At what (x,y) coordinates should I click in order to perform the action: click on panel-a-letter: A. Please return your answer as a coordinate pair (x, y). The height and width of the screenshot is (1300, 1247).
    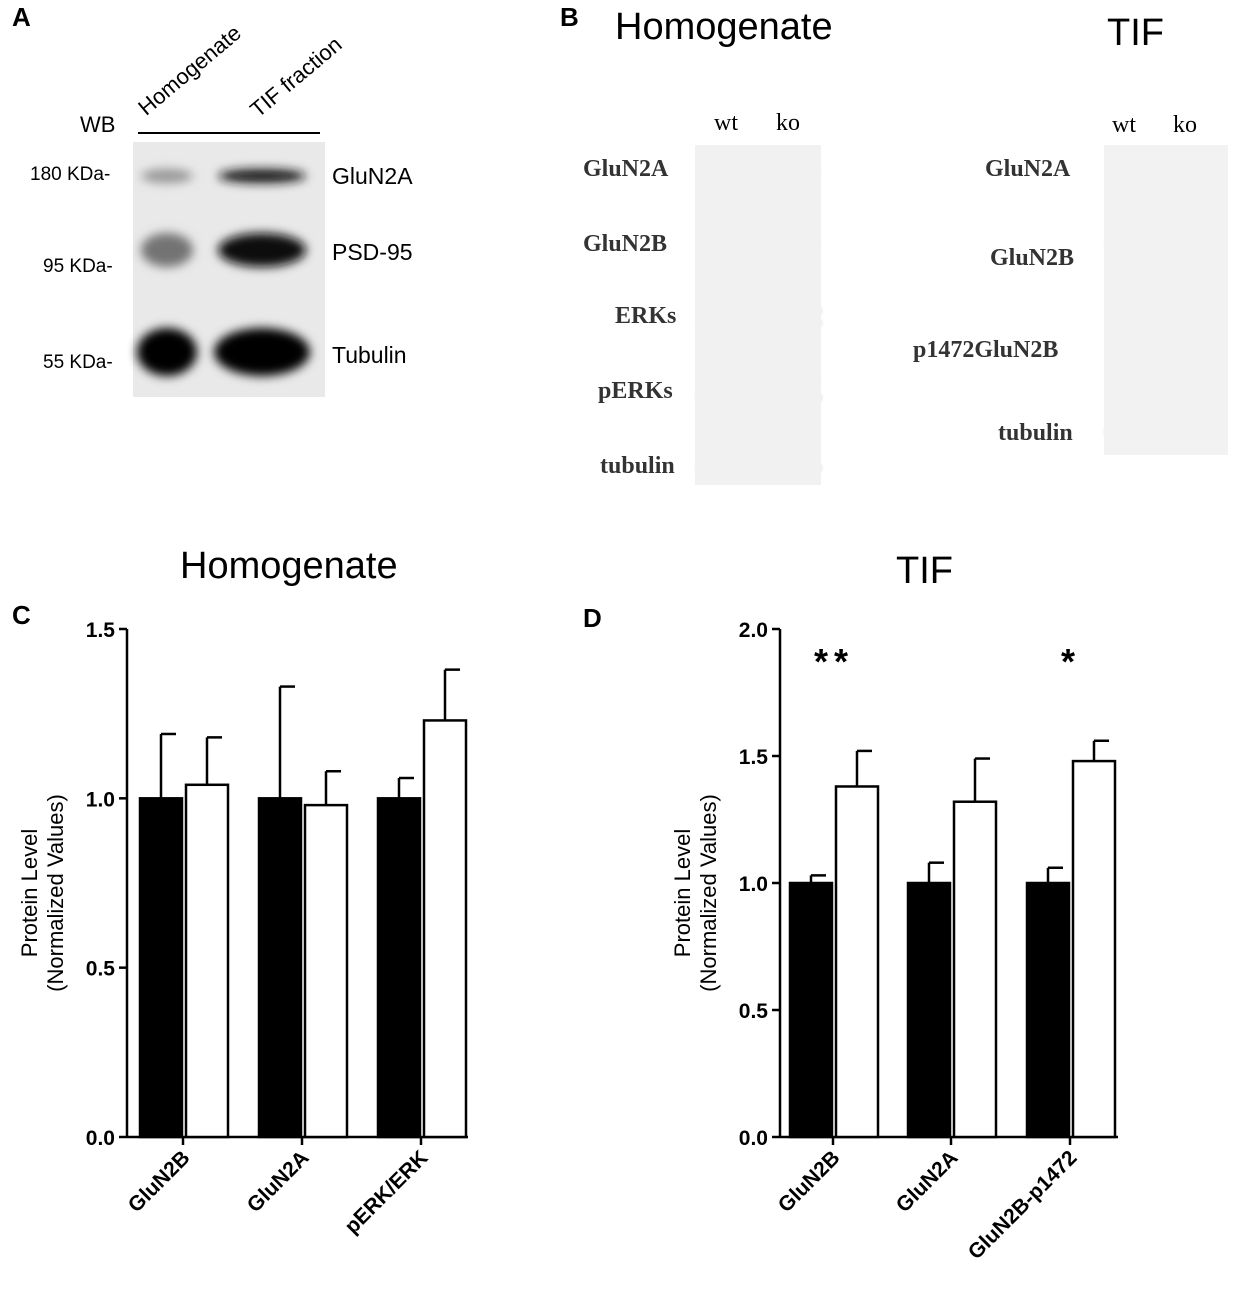
    Looking at the image, I should click on (21, 17).